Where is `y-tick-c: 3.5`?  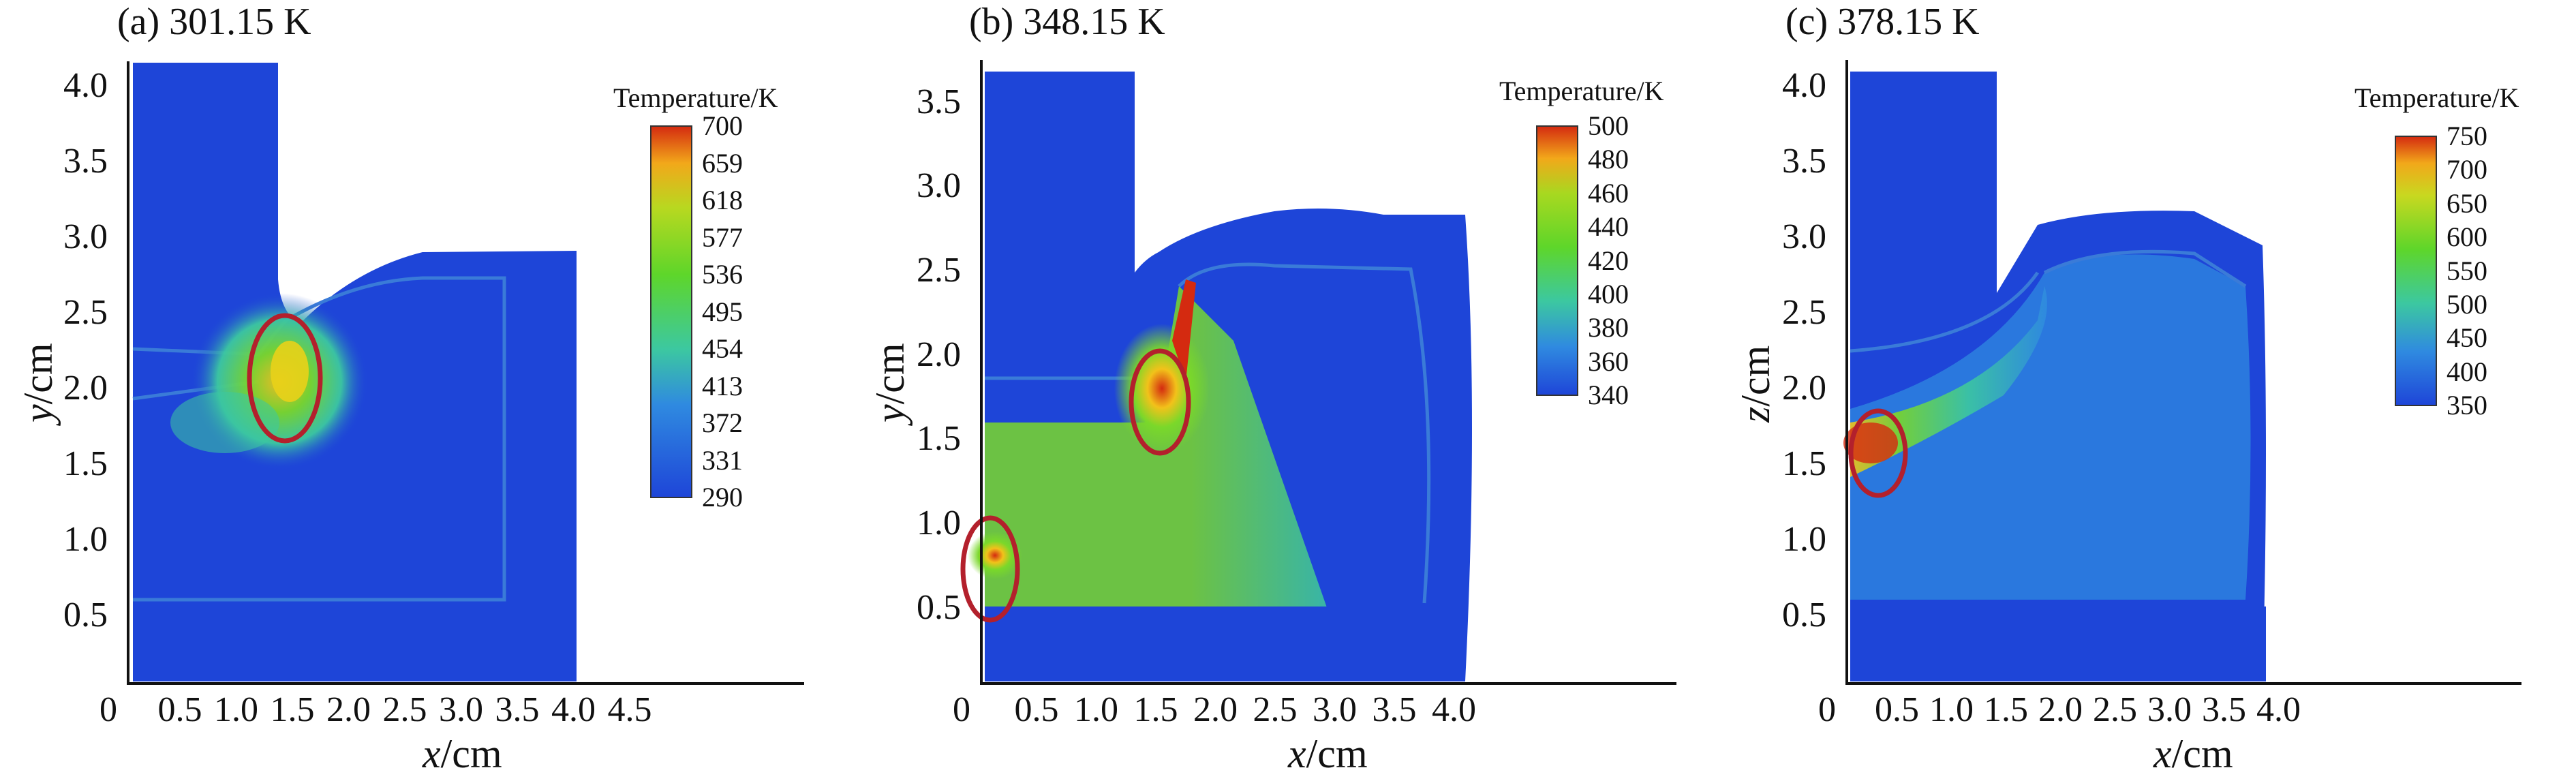
y-tick-c: 3.5 is located at coordinates (1804, 161).